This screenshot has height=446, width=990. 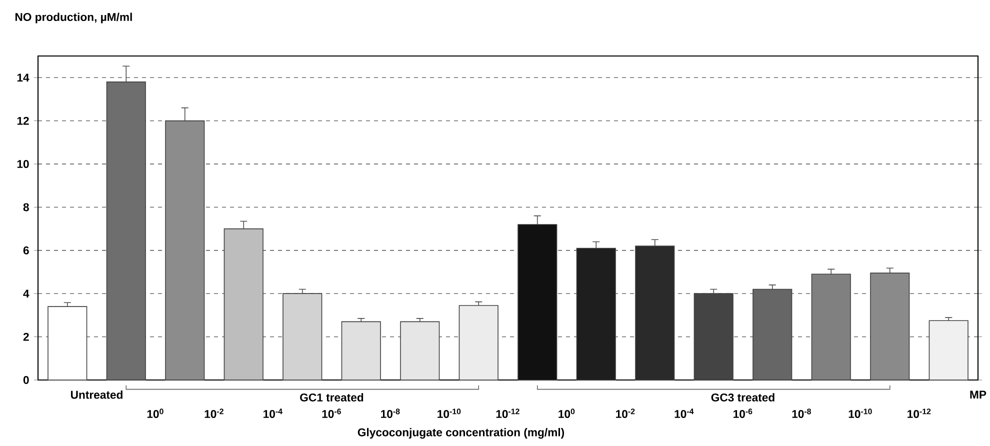 What do you see at coordinates (461, 433) in the screenshot?
I see `x-axis-title: Glycoconjugate concentration (mg/ml)` at bounding box center [461, 433].